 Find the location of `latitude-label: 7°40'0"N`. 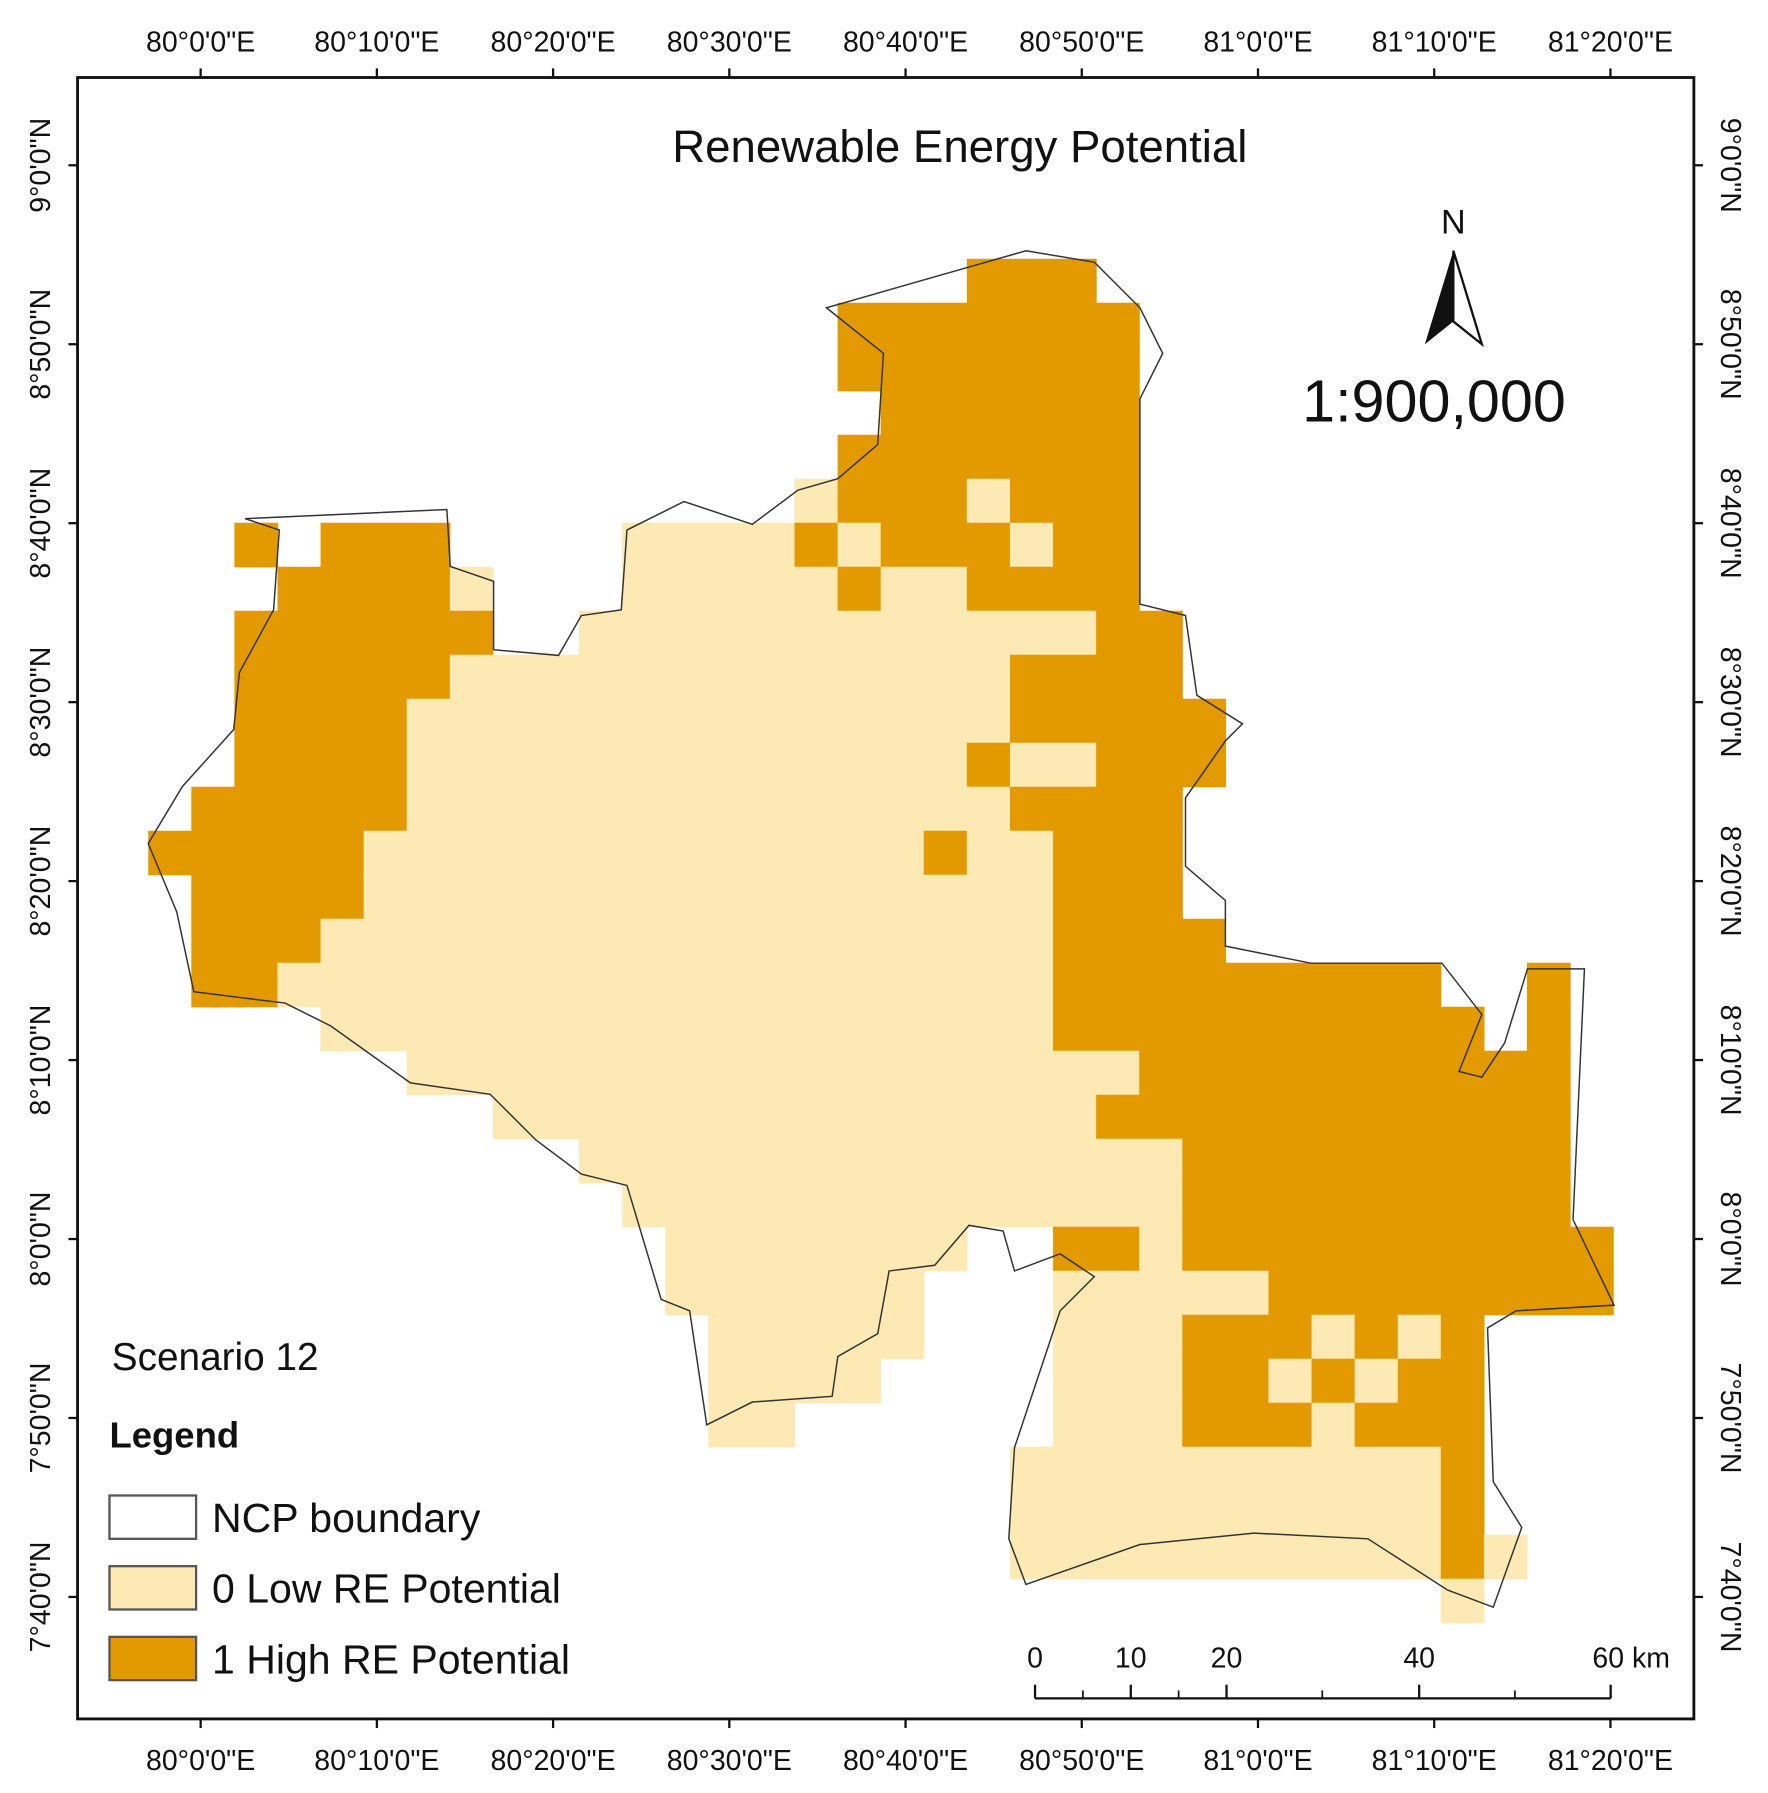

latitude-label: 7°40'0"N is located at coordinates (1730, 1596).